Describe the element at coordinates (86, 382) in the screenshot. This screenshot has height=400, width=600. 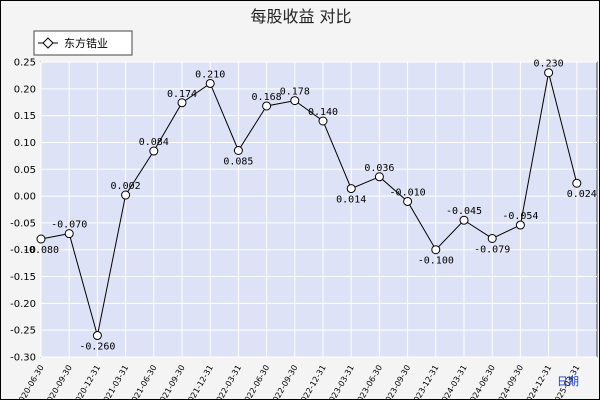
I see `x-tick-label: 2020-12-31` at that location.